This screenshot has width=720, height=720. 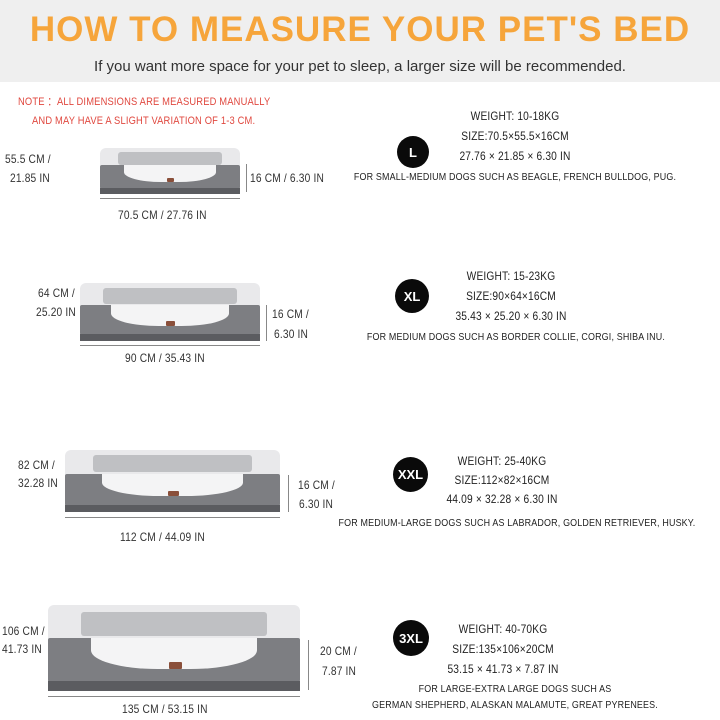 I want to click on depth-label: 106 CM /, so click(x=23, y=631).